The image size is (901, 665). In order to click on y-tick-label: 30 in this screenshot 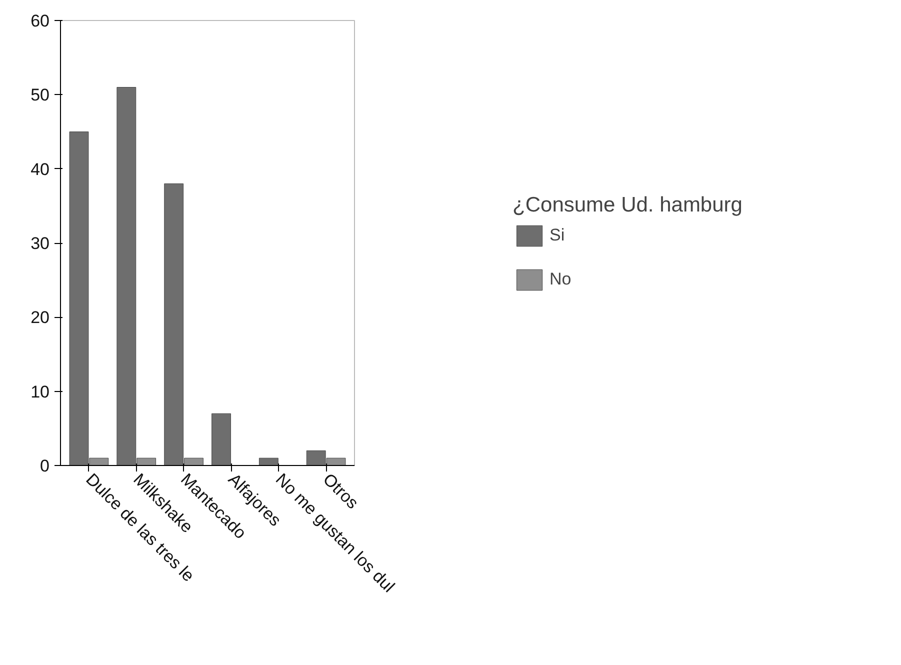, I will do `click(40, 243)`.